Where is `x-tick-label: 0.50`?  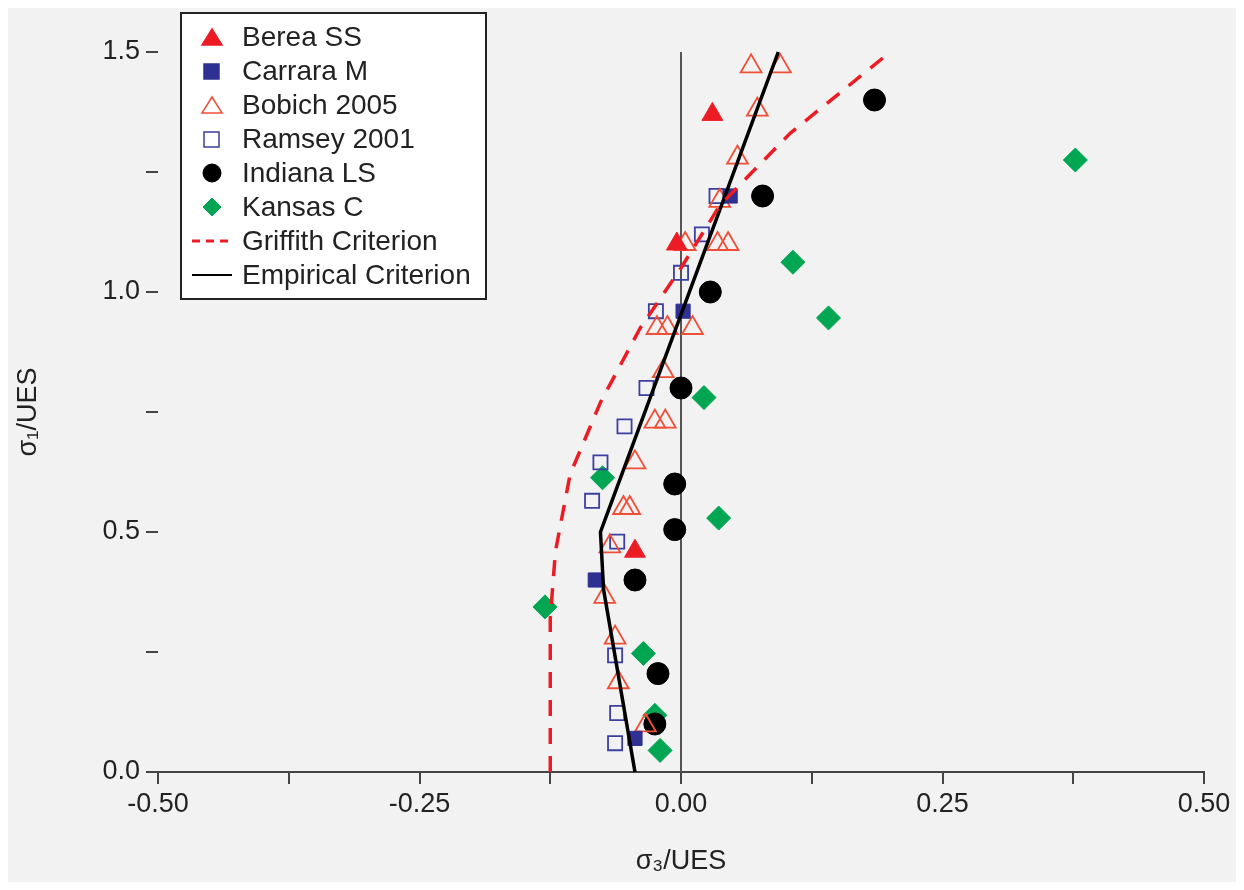 x-tick-label: 0.50 is located at coordinates (1204, 802).